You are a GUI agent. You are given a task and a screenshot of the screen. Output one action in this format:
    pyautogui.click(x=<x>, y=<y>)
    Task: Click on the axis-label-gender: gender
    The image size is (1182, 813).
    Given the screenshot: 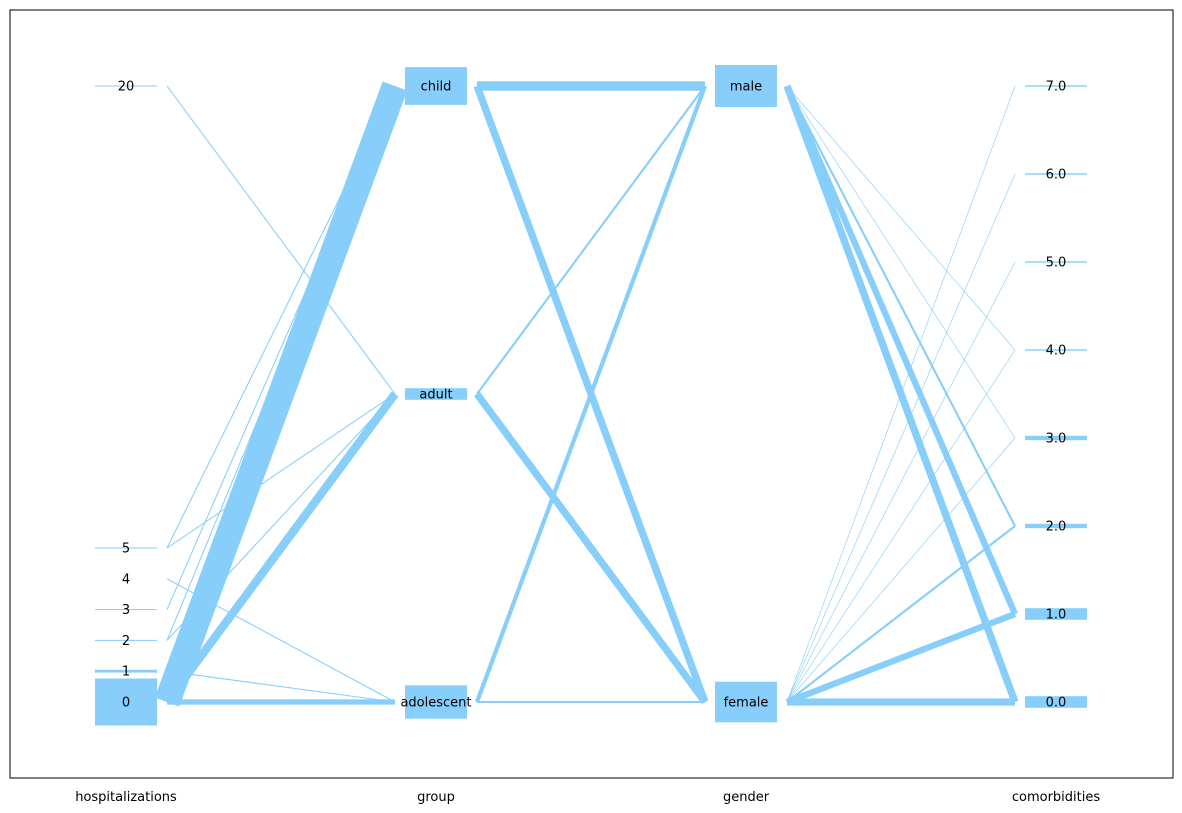 What is the action you would take?
    pyautogui.click(x=746, y=797)
    